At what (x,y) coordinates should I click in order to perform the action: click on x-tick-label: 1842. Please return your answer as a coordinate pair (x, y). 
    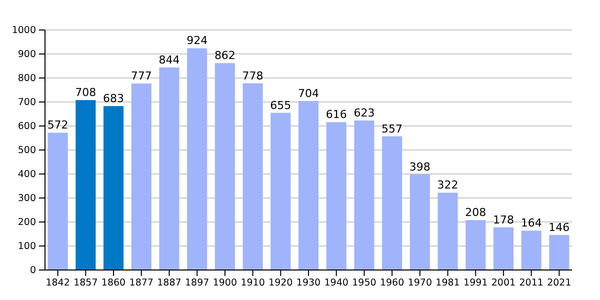
    Looking at the image, I should click on (58, 283).